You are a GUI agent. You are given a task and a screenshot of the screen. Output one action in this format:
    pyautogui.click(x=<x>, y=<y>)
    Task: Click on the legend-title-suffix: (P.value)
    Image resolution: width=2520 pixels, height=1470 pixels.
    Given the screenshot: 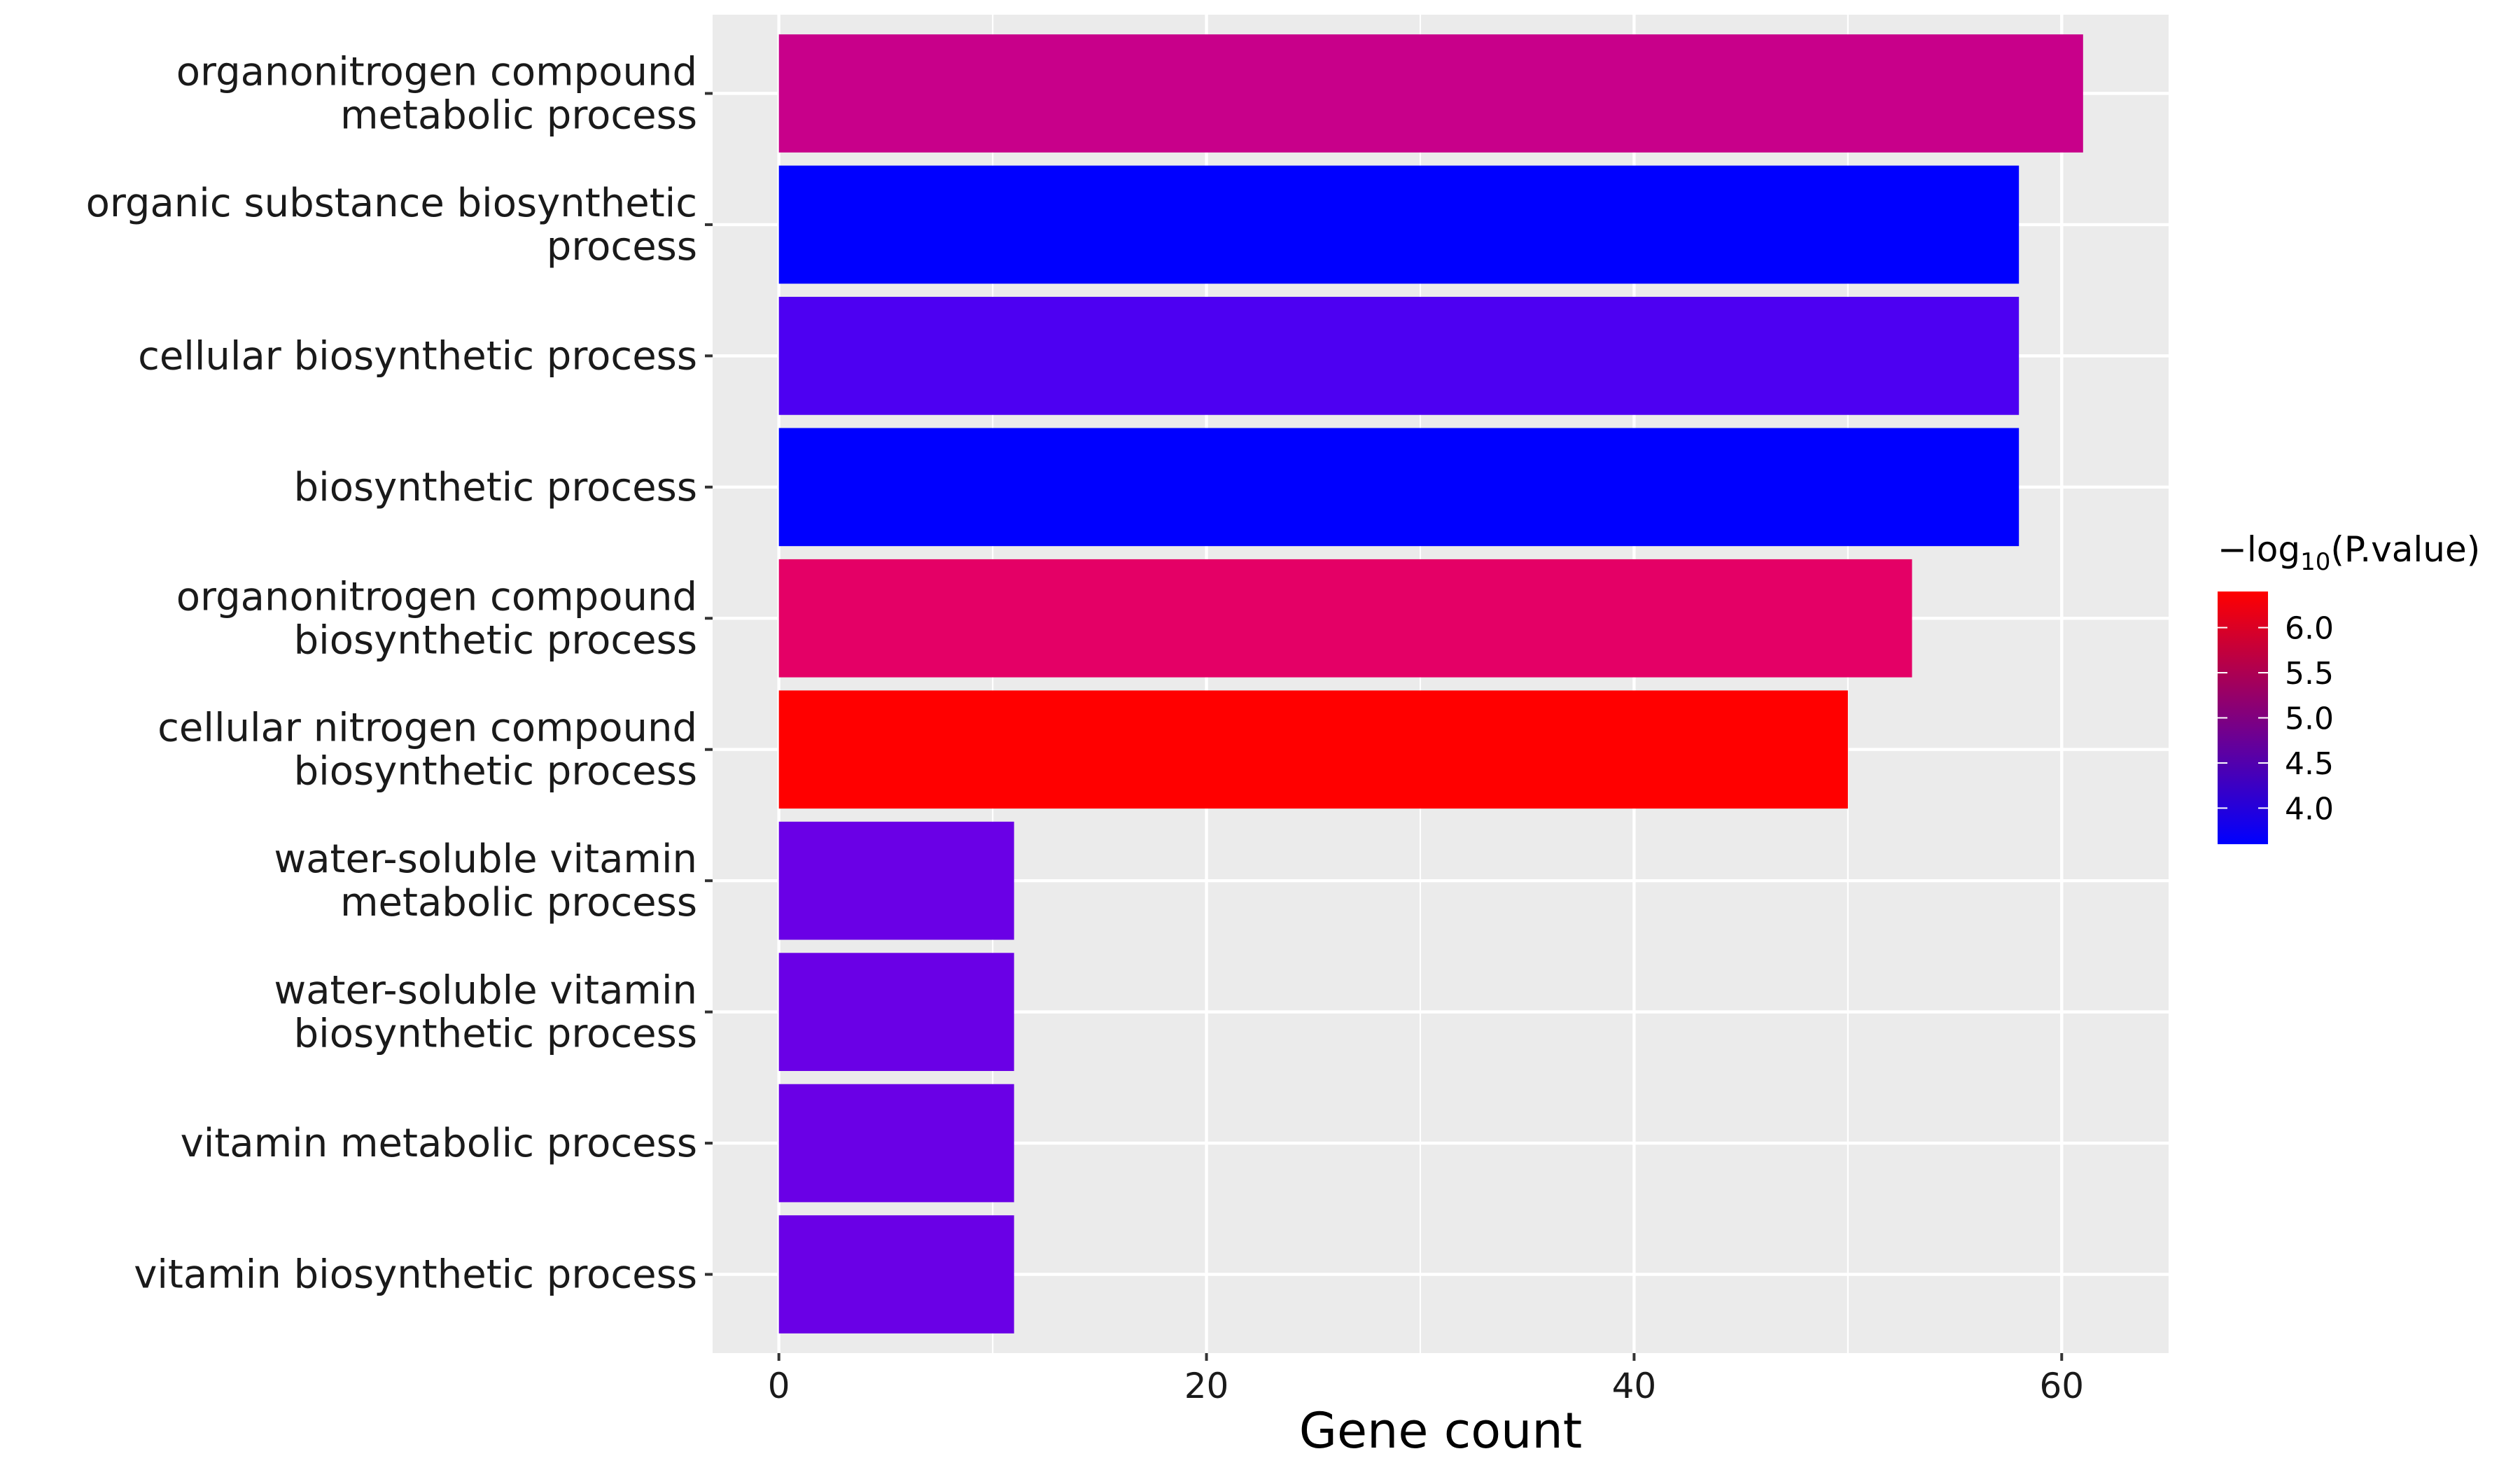 What is the action you would take?
    pyautogui.click(x=2405, y=549)
    